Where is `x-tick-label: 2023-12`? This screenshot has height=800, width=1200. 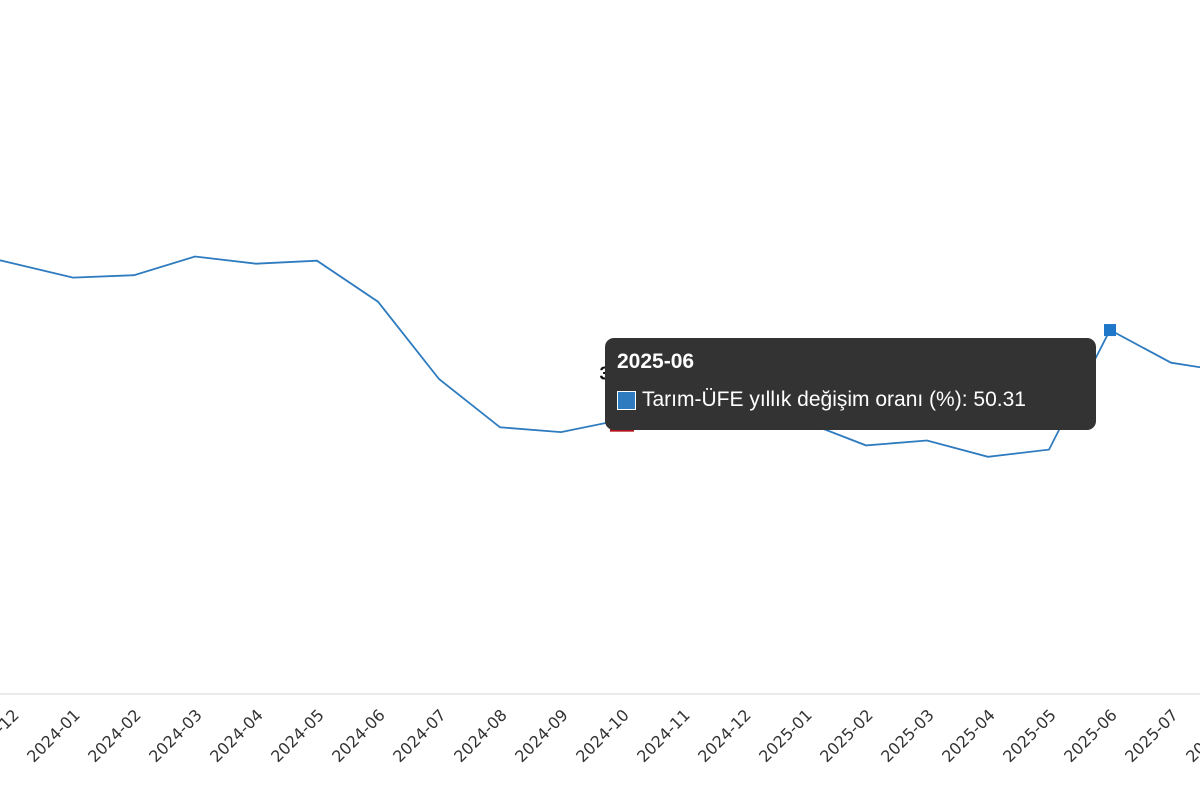 x-tick-label: 2023-12 is located at coordinates (11, 735).